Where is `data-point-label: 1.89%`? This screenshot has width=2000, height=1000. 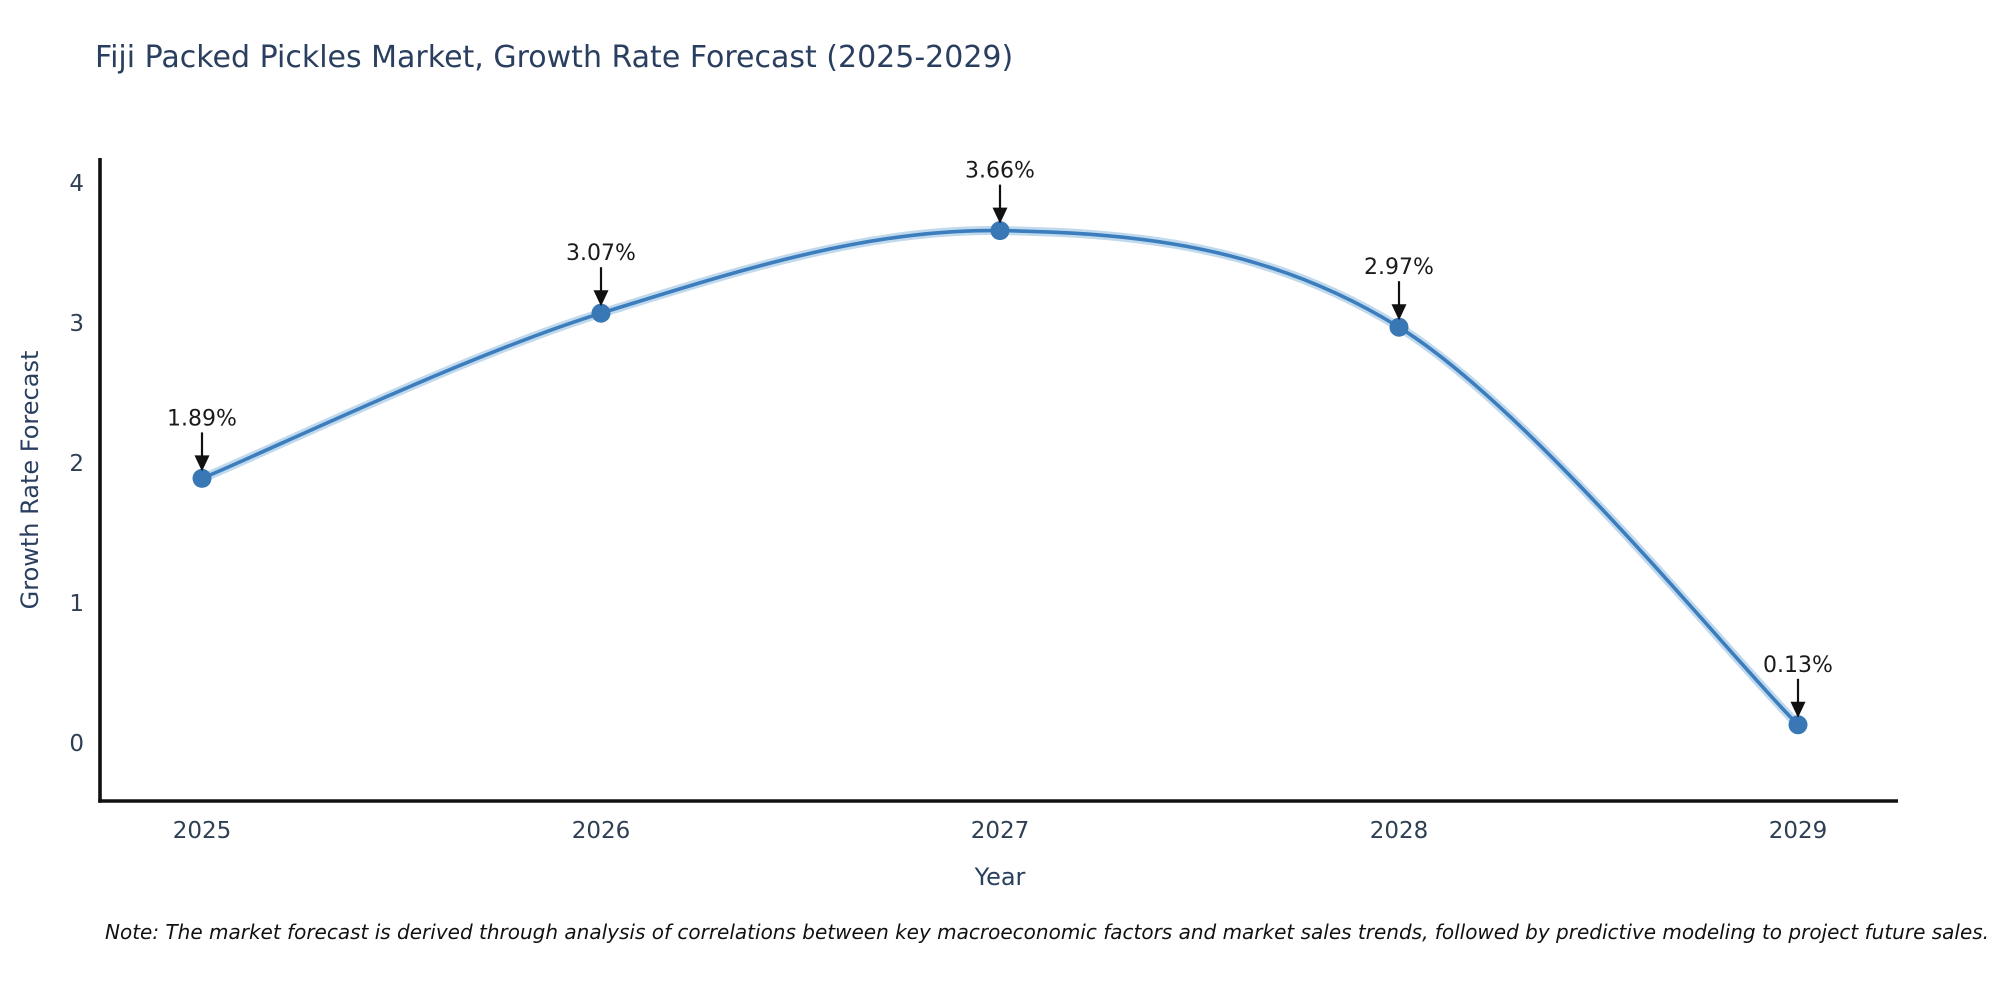 data-point-label: 1.89% is located at coordinates (202, 418).